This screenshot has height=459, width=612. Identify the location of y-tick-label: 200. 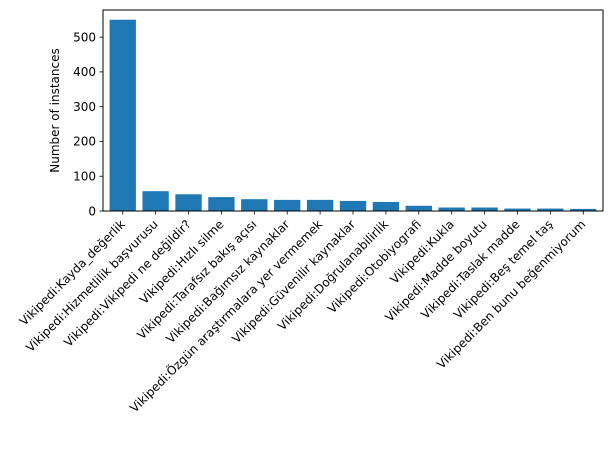
(84, 142).